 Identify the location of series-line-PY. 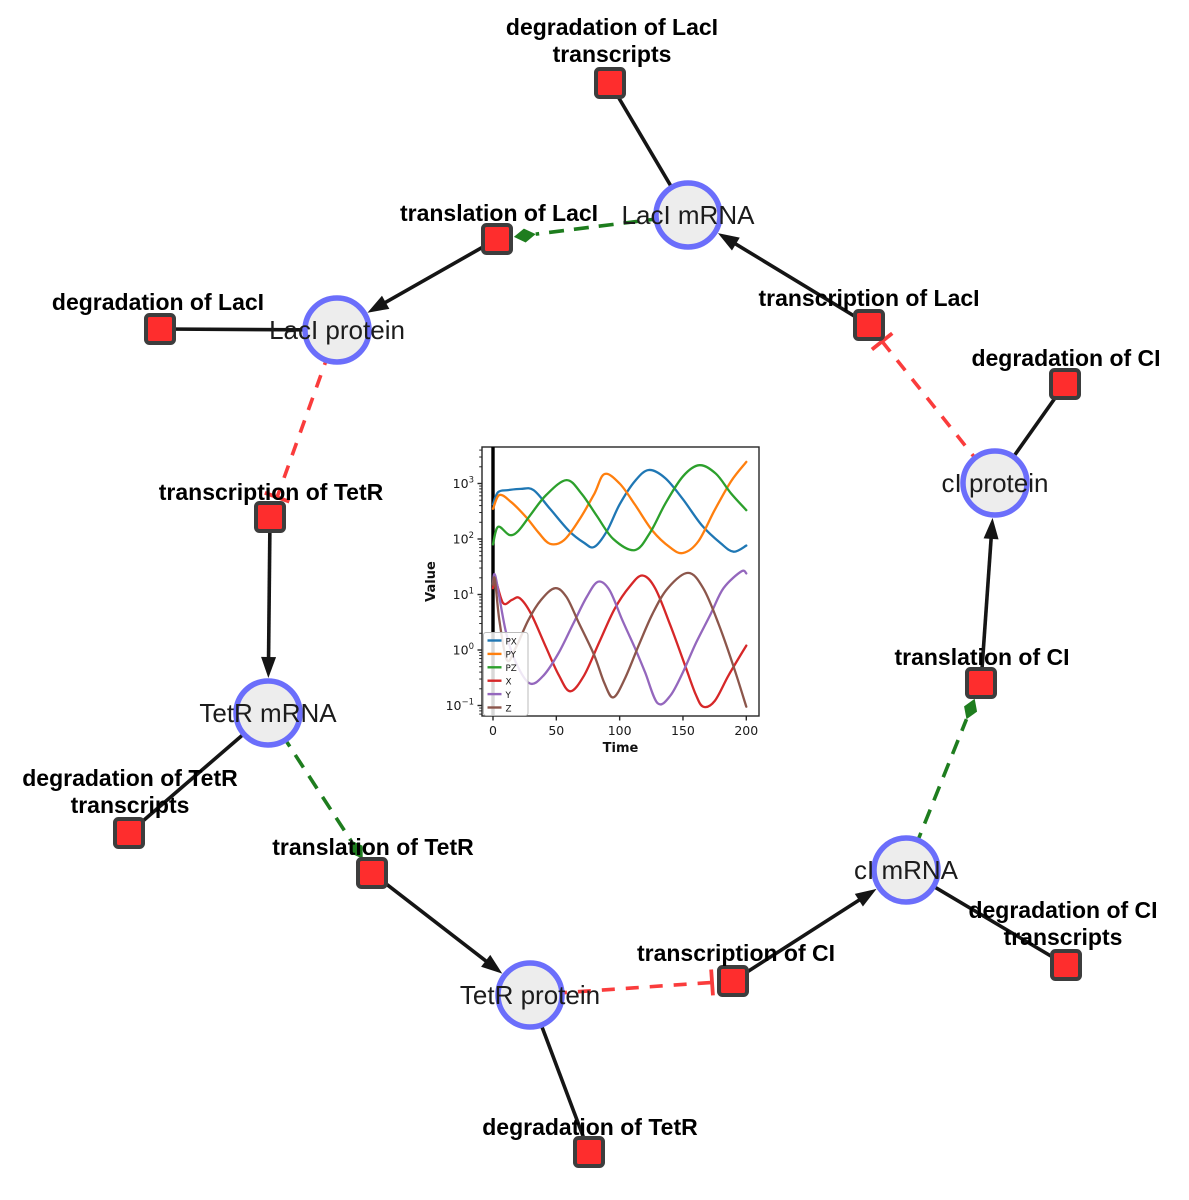
(619, 507).